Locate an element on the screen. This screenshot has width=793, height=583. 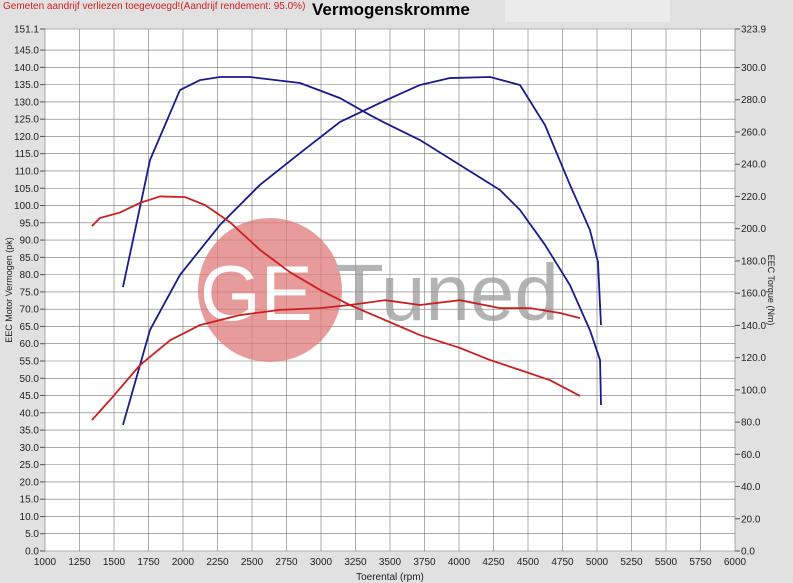
y2-tick-label: 60.0 is located at coordinates (751, 455).